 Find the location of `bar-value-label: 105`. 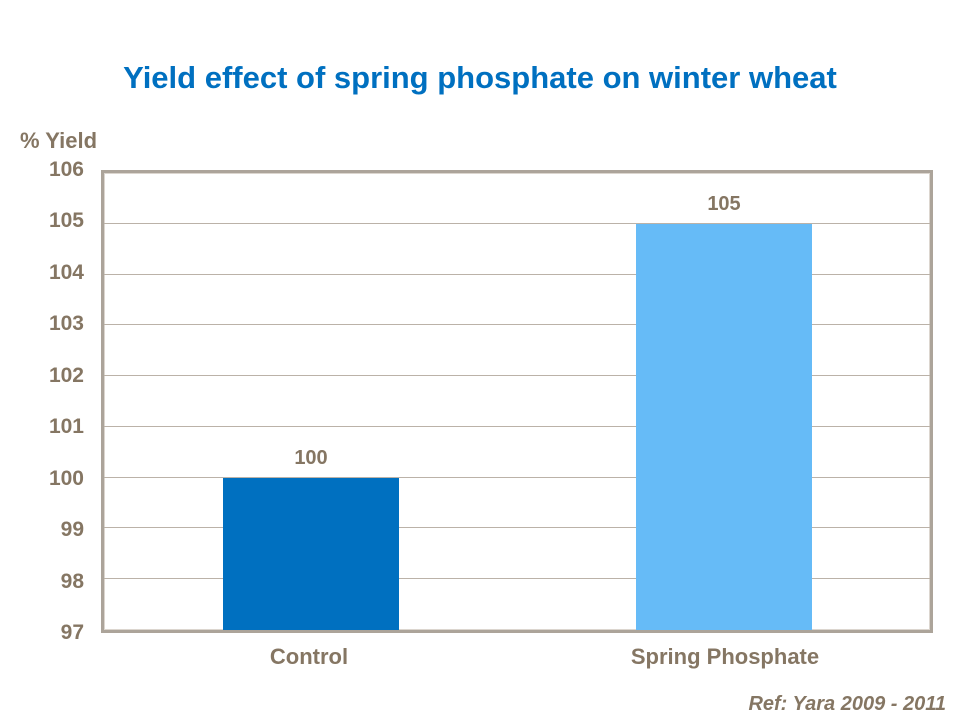

bar-value-label: 105 is located at coordinates (724, 204).